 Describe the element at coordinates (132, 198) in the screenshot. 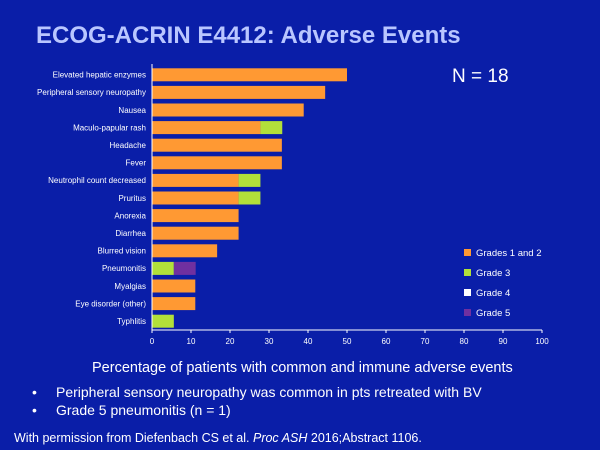

I see `category-label: Pruritus` at that location.